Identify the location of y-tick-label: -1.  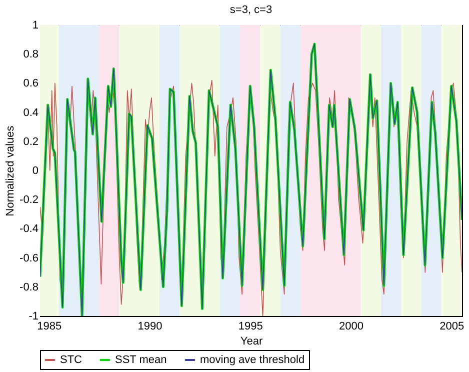
(33, 316).